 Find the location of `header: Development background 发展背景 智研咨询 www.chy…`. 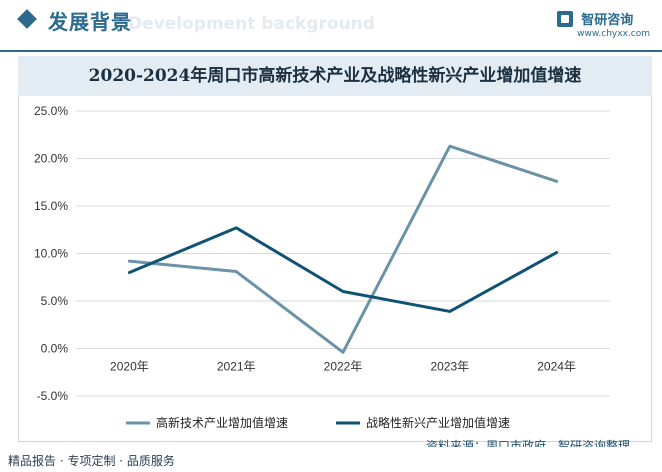

header: Development background 发展背景 智研咨询 www.chy… is located at coordinates (331, 25).